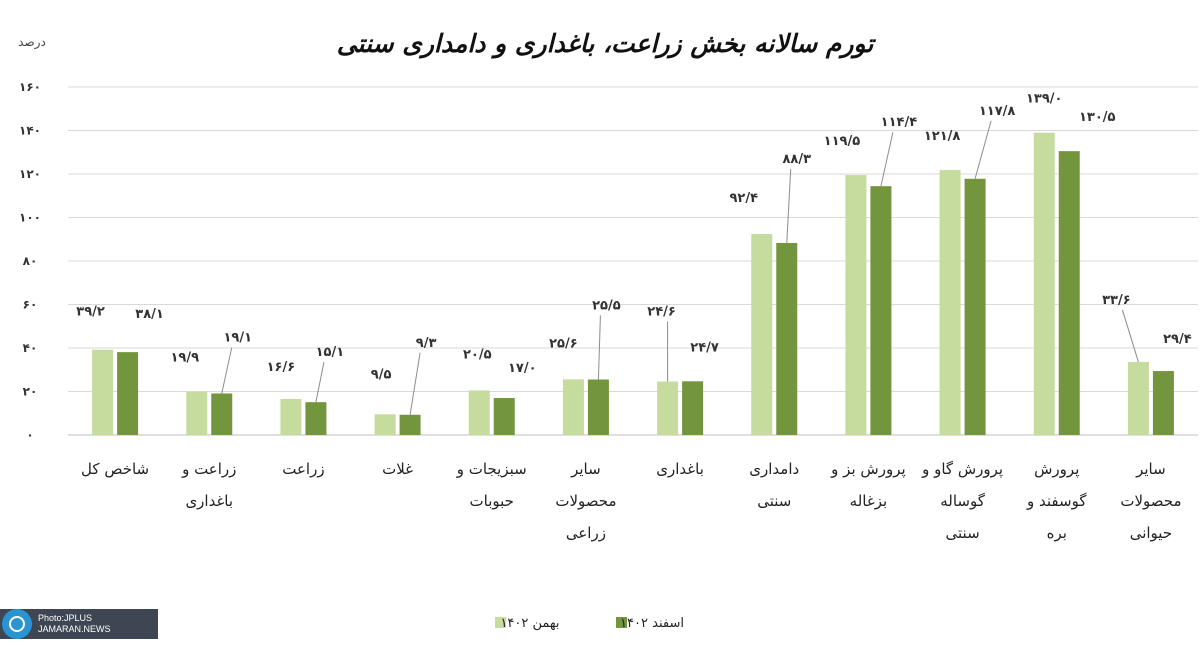  What do you see at coordinates (842, 141) in the screenshot?
I see `data-label: ۱۱۹/۵` at bounding box center [842, 141].